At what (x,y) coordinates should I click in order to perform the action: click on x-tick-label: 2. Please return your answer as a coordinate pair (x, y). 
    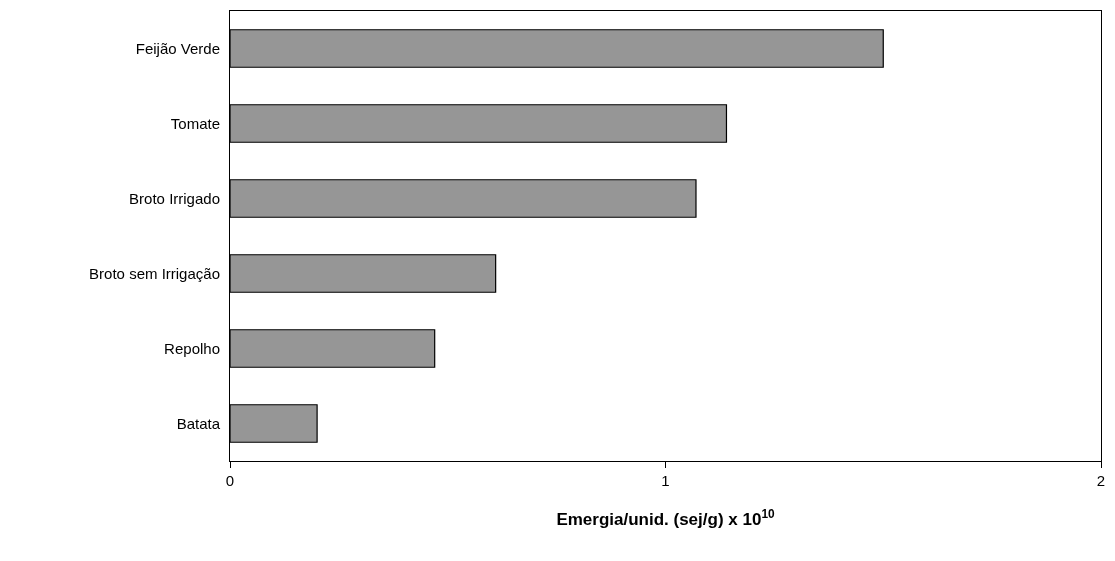
    Looking at the image, I should click on (1101, 480).